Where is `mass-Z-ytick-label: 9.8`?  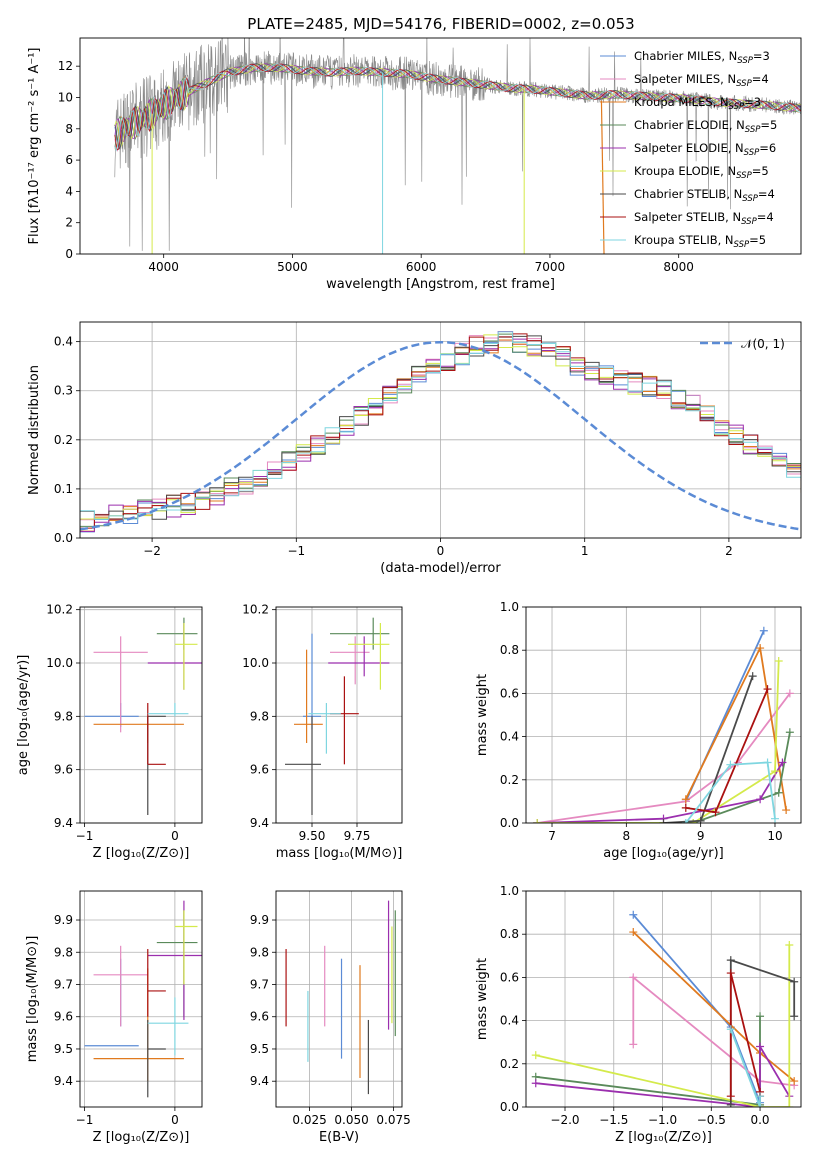 mass-Z-ytick-label: 9.8 is located at coordinates (63, 952).